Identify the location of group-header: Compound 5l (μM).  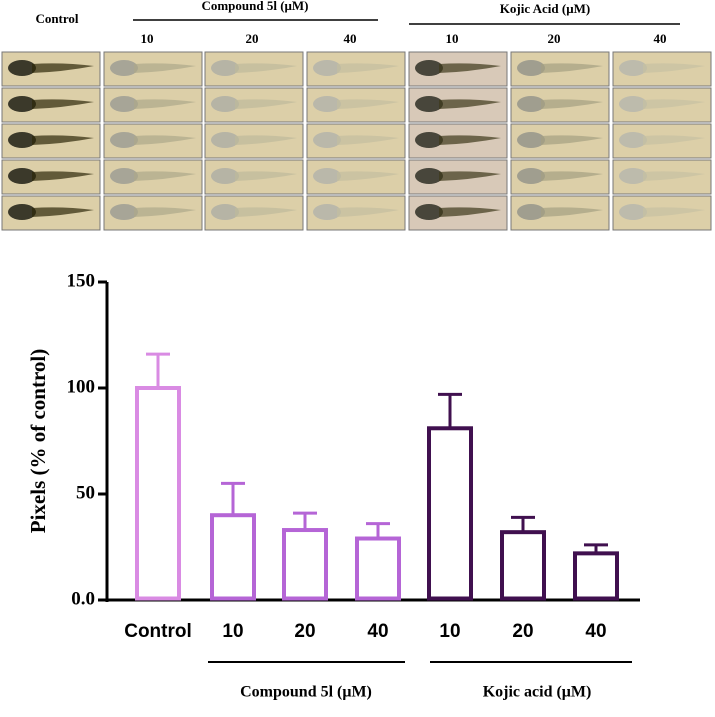
(254, 6).